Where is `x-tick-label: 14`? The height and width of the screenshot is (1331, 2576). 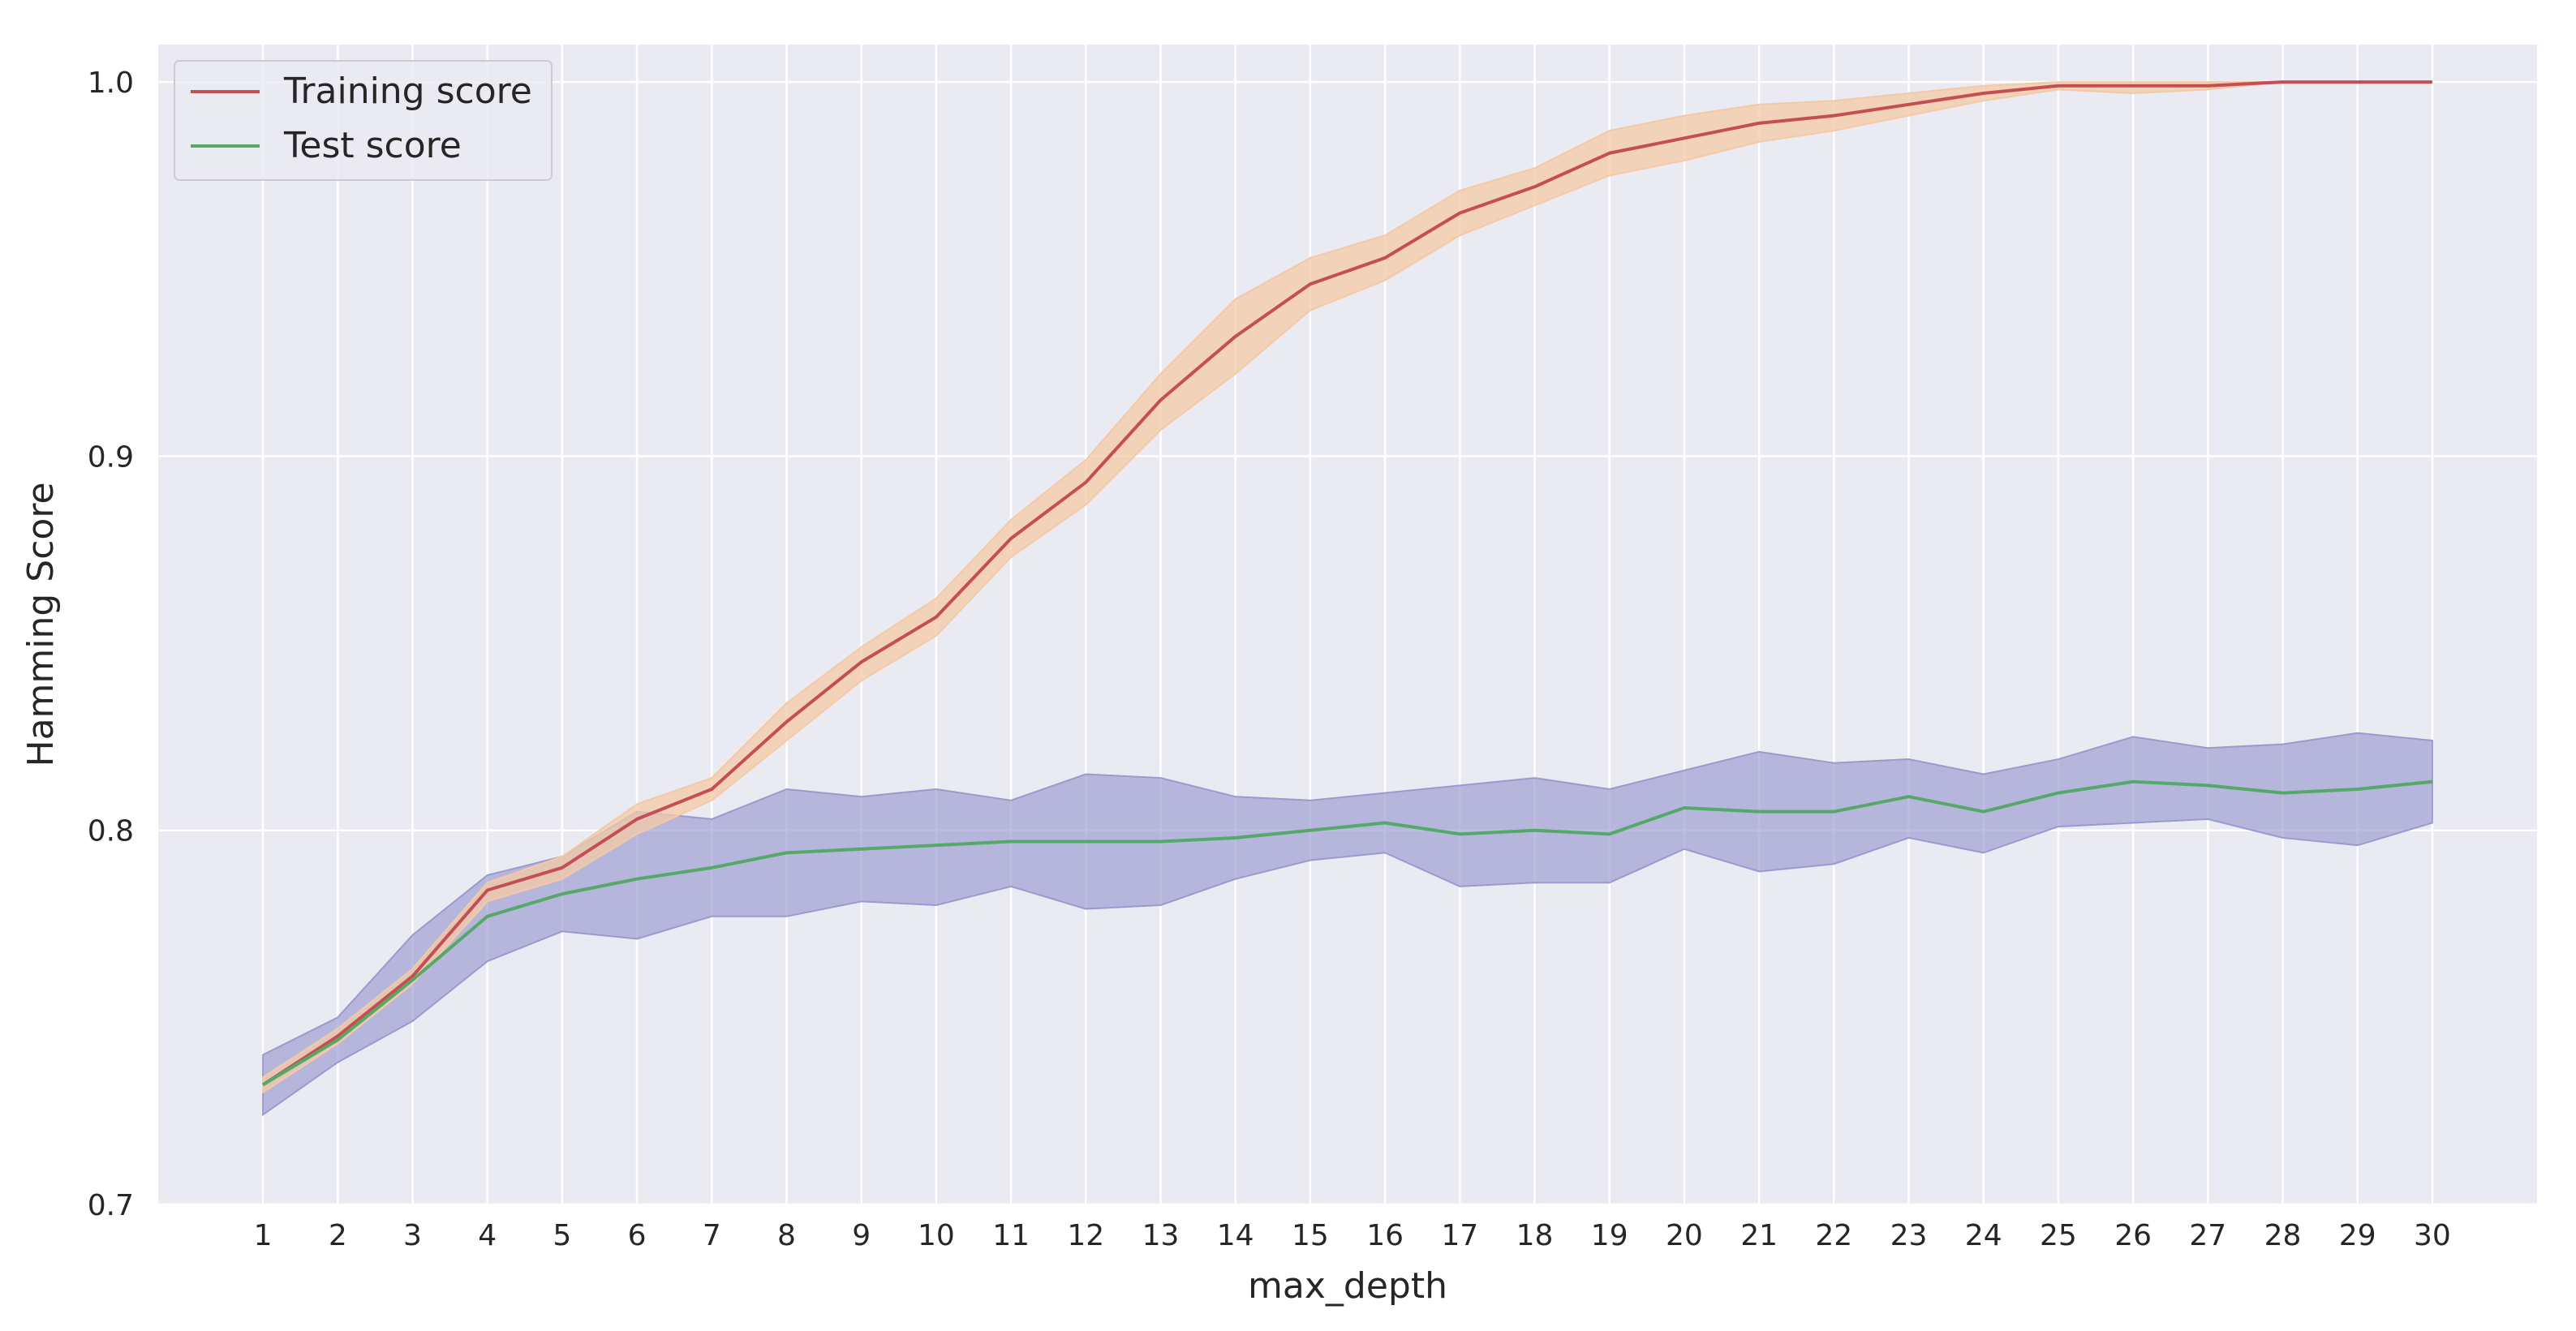 x-tick-label: 14 is located at coordinates (1235, 1235).